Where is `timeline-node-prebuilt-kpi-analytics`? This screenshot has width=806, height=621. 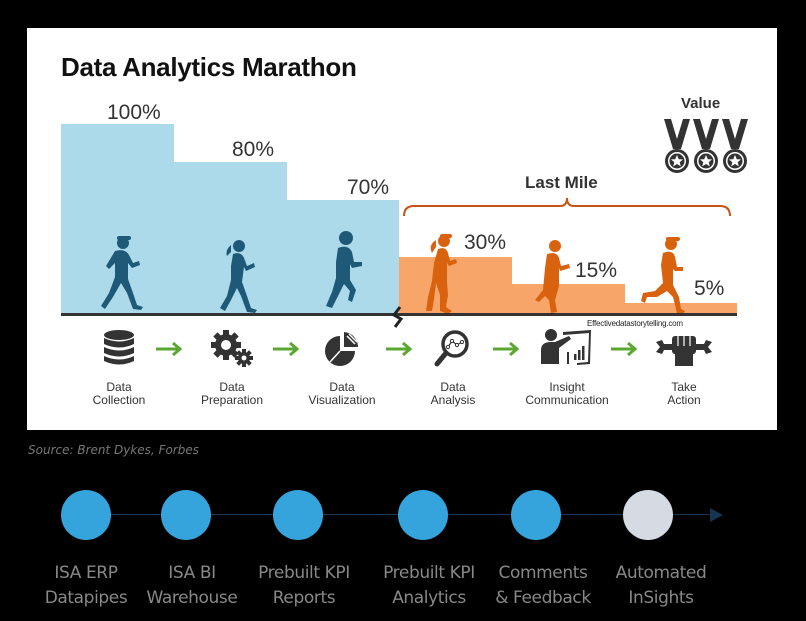 timeline-node-prebuilt-kpi-analytics is located at coordinates (423, 515).